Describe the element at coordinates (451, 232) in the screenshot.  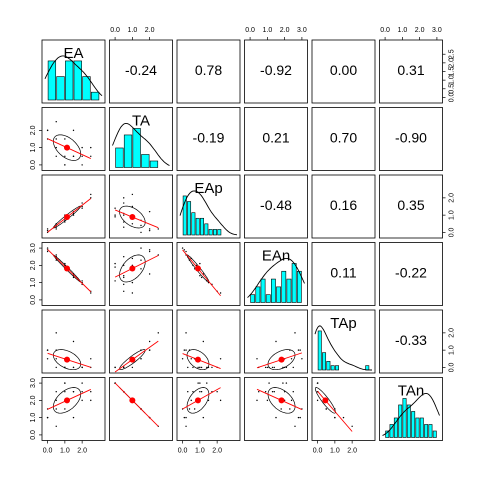
I see `y-tick-label: 0.0` at that location.